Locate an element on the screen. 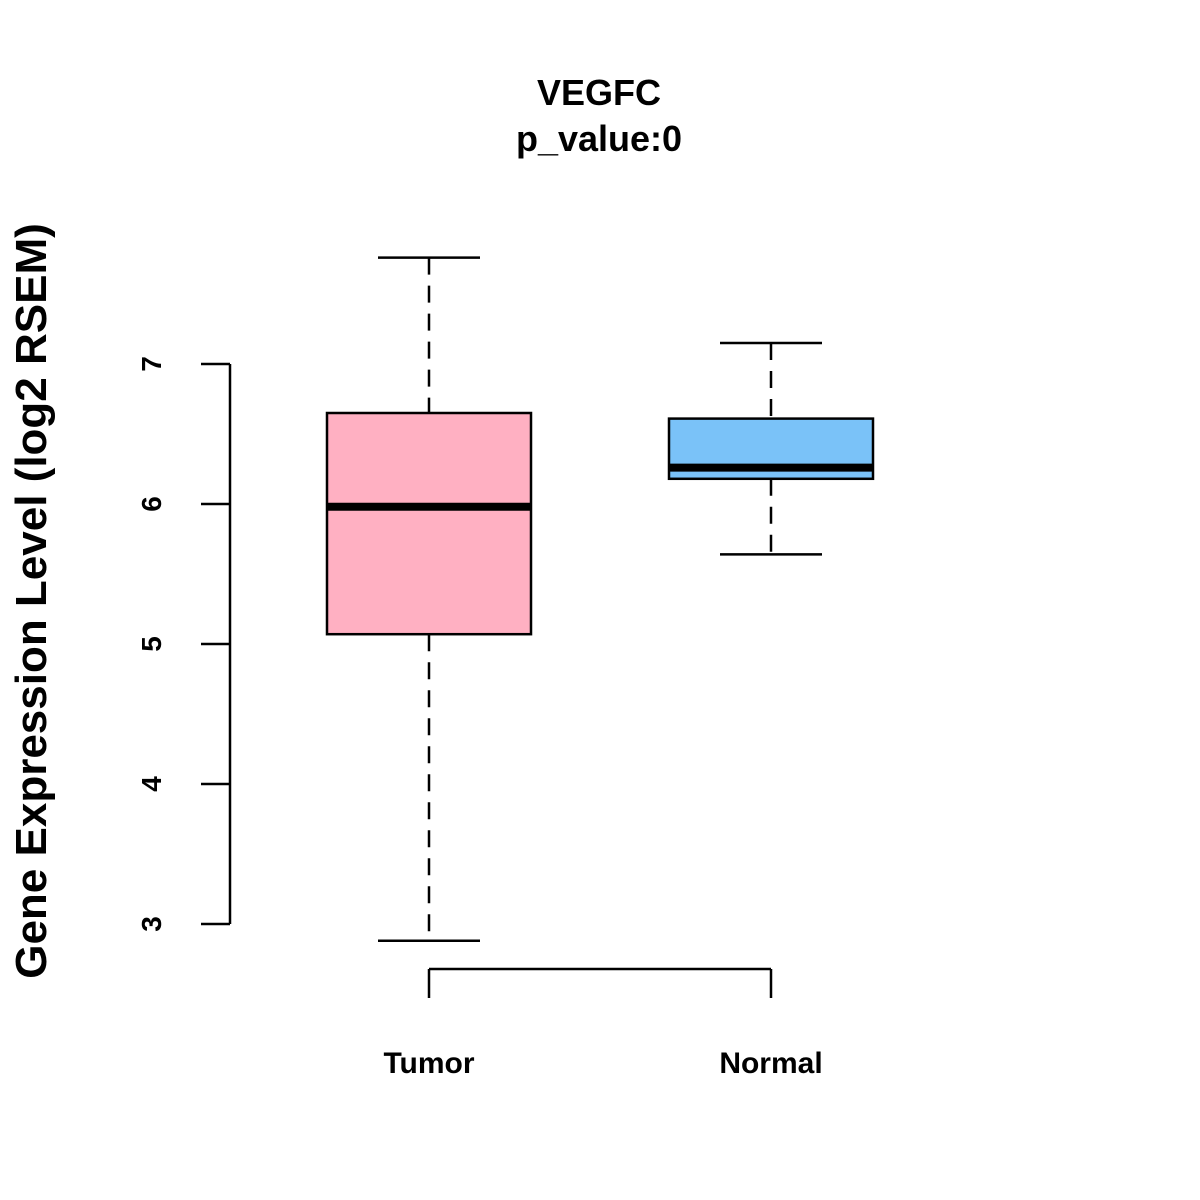 The height and width of the screenshot is (1200, 1200). y-axis: 3 4 5 6 7 is located at coordinates (184, 644).